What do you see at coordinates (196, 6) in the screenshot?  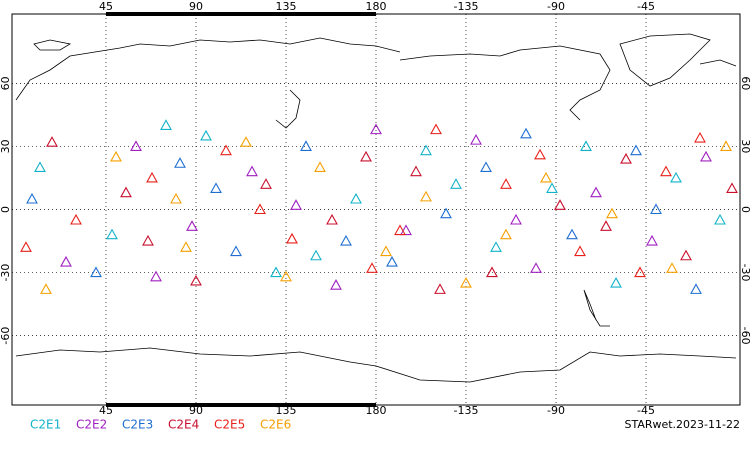 I see `x-tick-label: 90` at bounding box center [196, 6].